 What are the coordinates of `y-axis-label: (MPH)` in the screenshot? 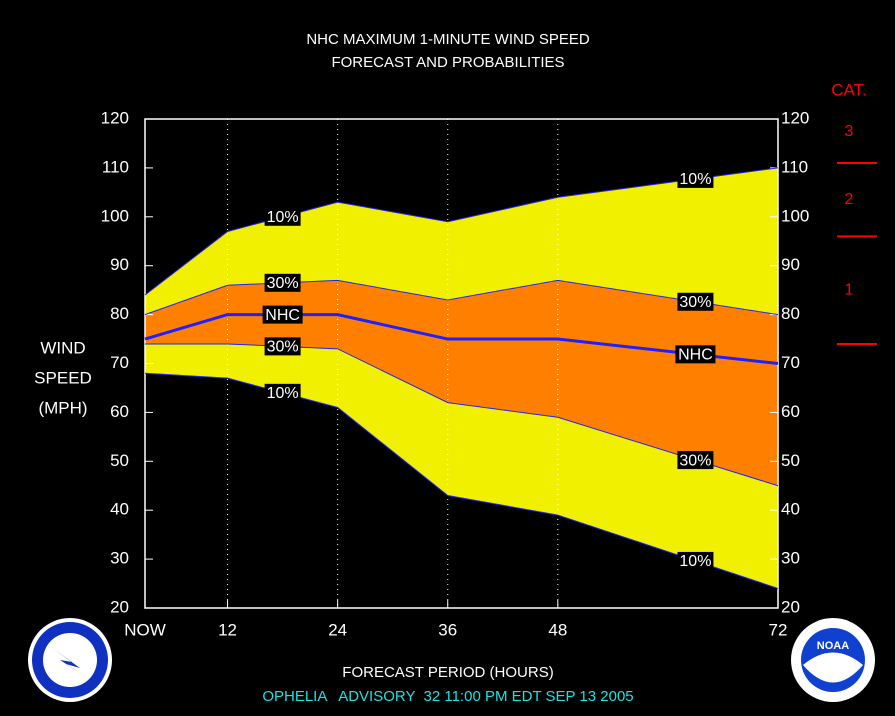 It's located at (62, 407).